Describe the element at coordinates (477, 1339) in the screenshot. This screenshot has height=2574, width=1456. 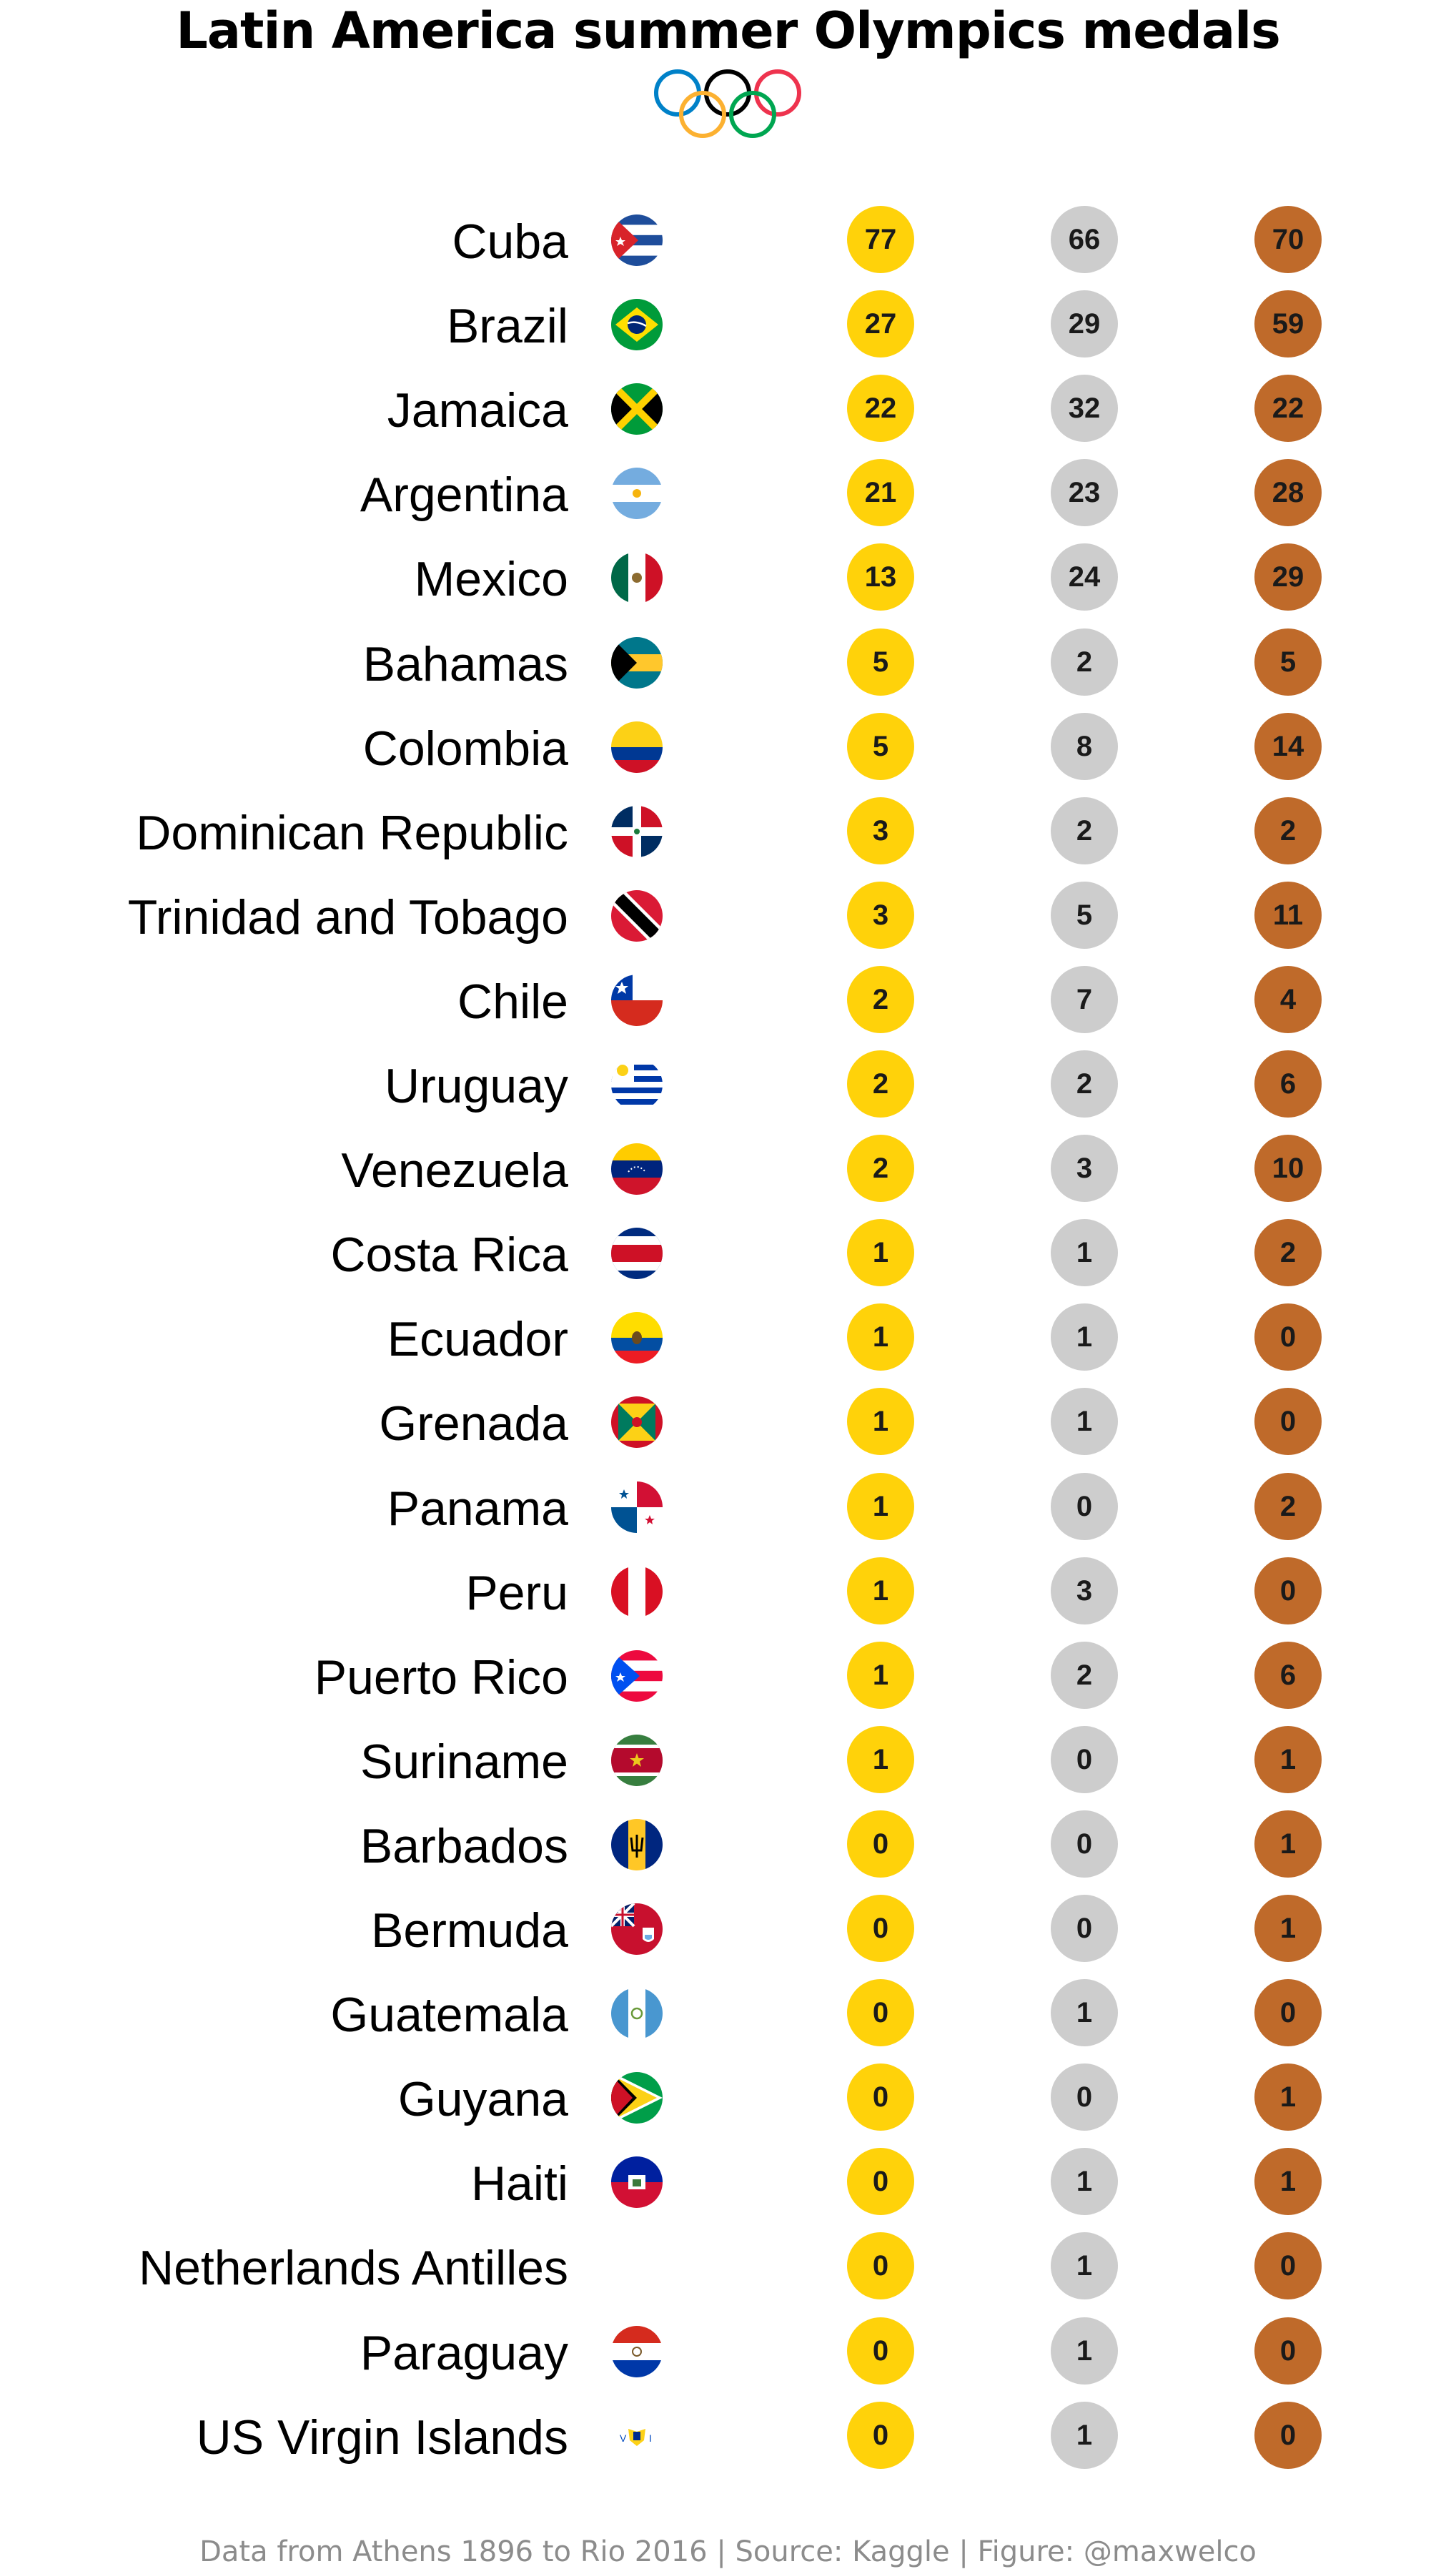
I see `country-label: Ecuador` at that location.